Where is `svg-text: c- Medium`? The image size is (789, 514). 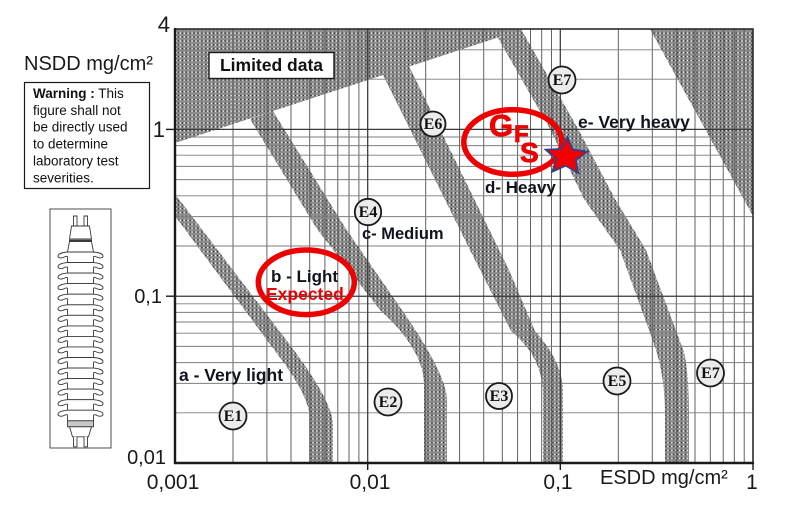 svg-text: c- Medium is located at coordinates (403, 234).